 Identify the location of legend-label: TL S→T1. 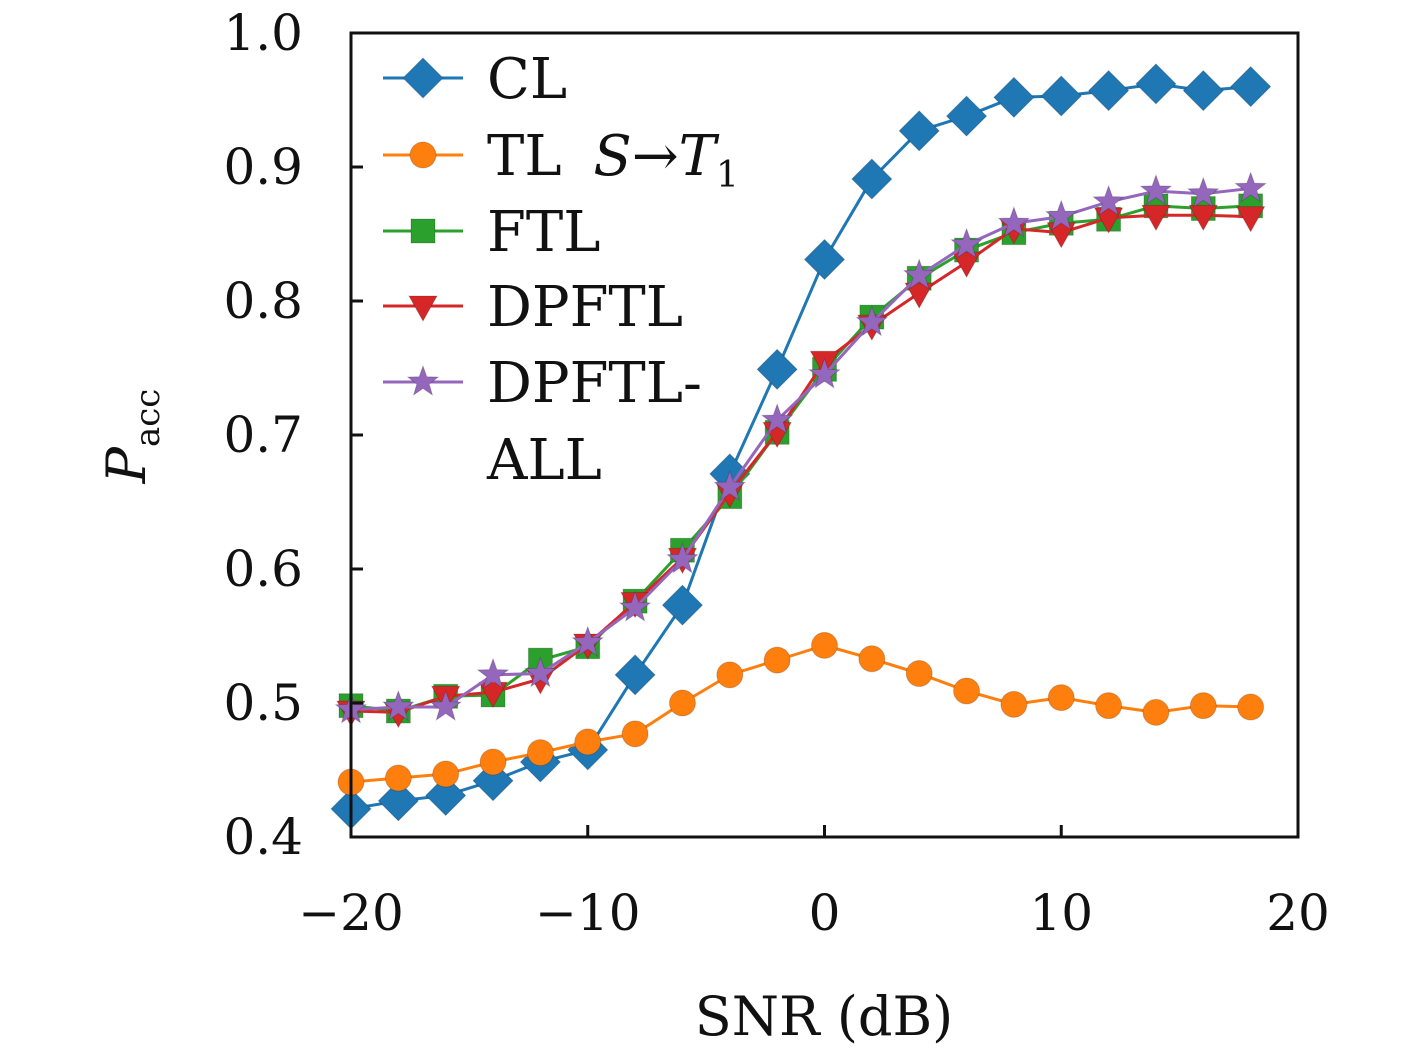
(613, 160).